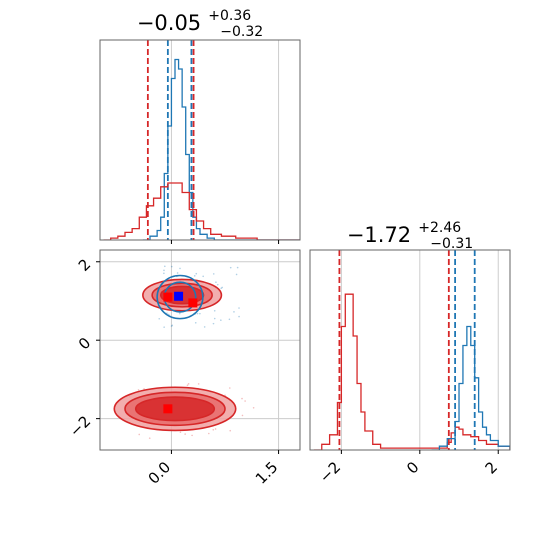 Image resolution: width=550 pixels, height=550 pixels. I want to click on panel-1-title: −0.05 +0.36 −0.32, so click(200, 22).